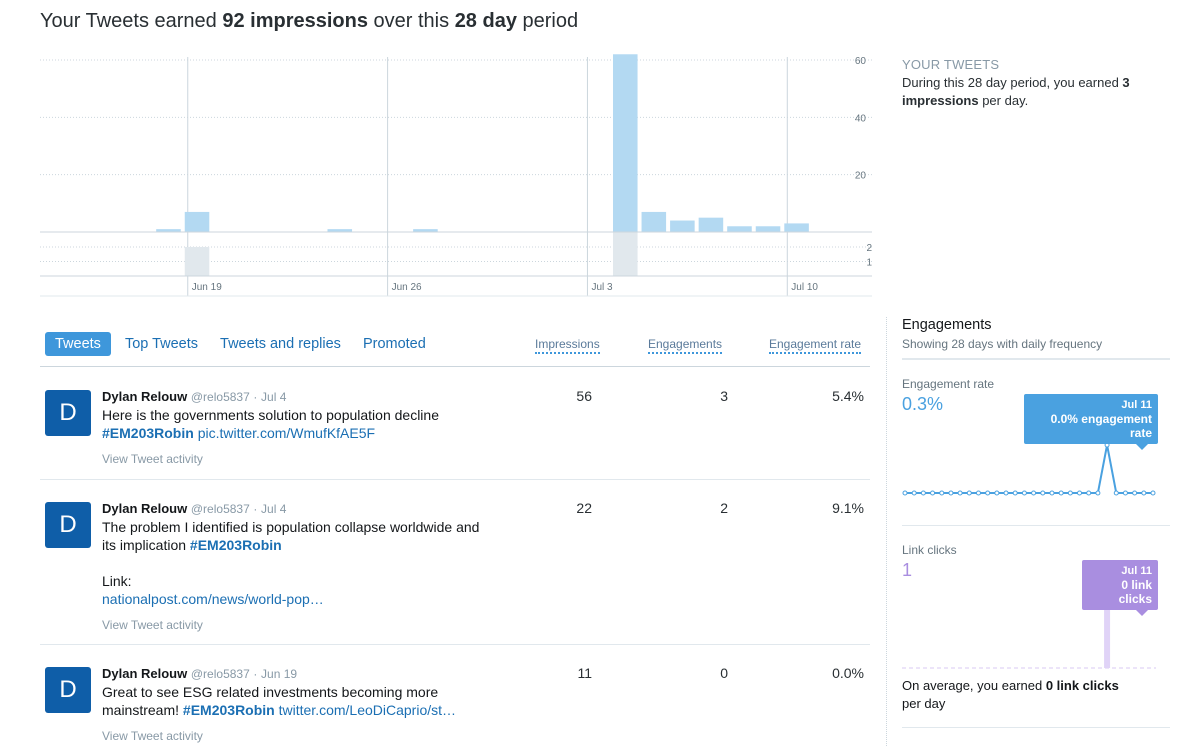 This screenshot has height=746, width=1200. What do you see at coordinates (1036, 727) in the screenshot?
I see `panel-bottom-divider` at bounding box center [1036, 727].